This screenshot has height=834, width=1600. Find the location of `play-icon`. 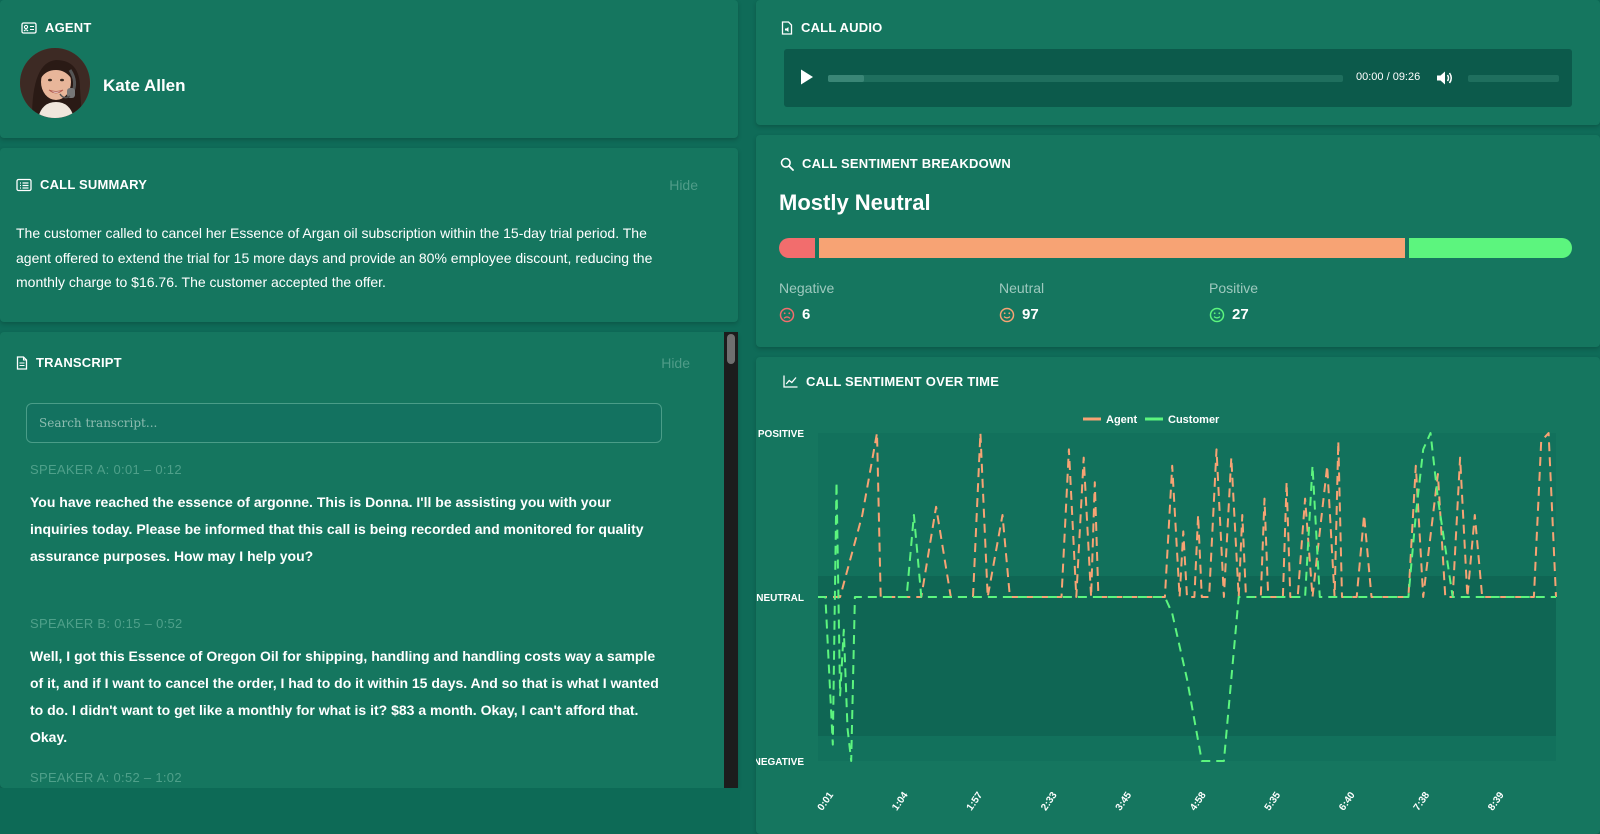

play-icon is located at coordinates (807, 77).